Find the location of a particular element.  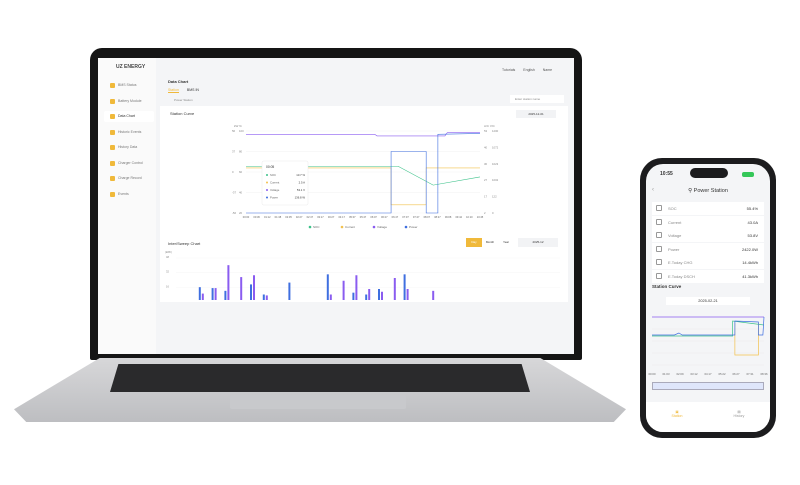

tutorials-link: Tutorials is located at coordinates (509, 70).